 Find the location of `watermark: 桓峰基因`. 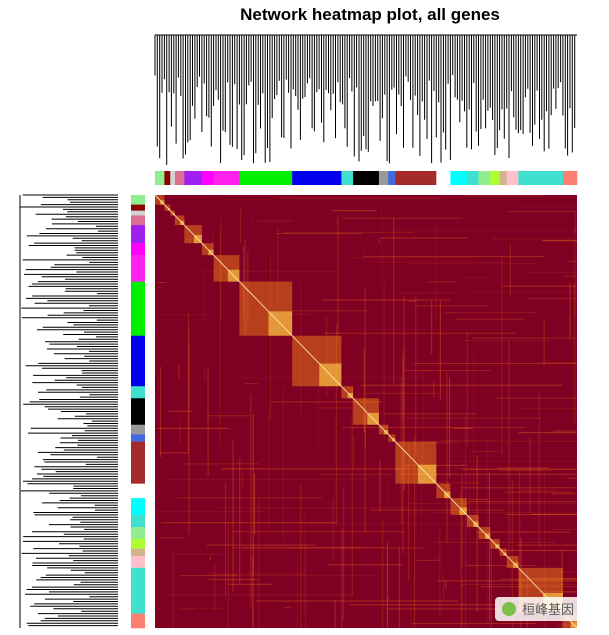

watermark: 桓峰基因 is located at coordinates (548, 609).